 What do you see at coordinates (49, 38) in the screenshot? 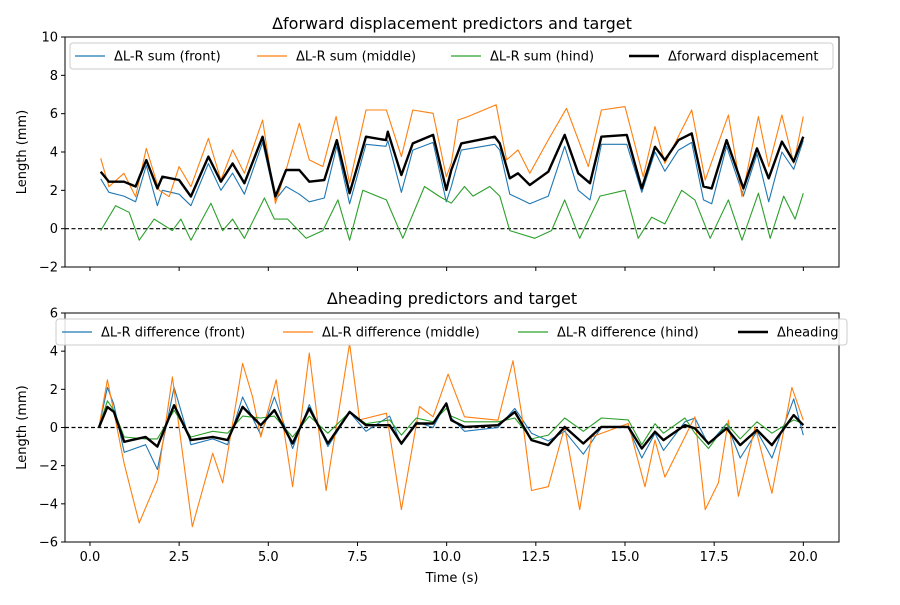
I see `y-tick-label: 10` at bounding box center [49, 38].